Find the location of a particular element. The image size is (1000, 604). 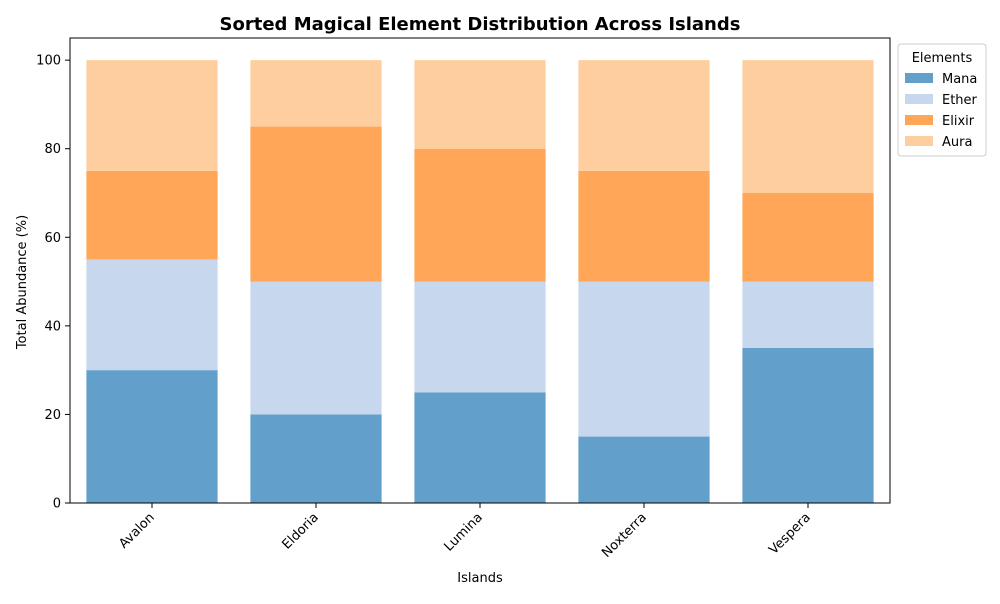

y-tick-label: 0 is located at coordinates (57, 504).